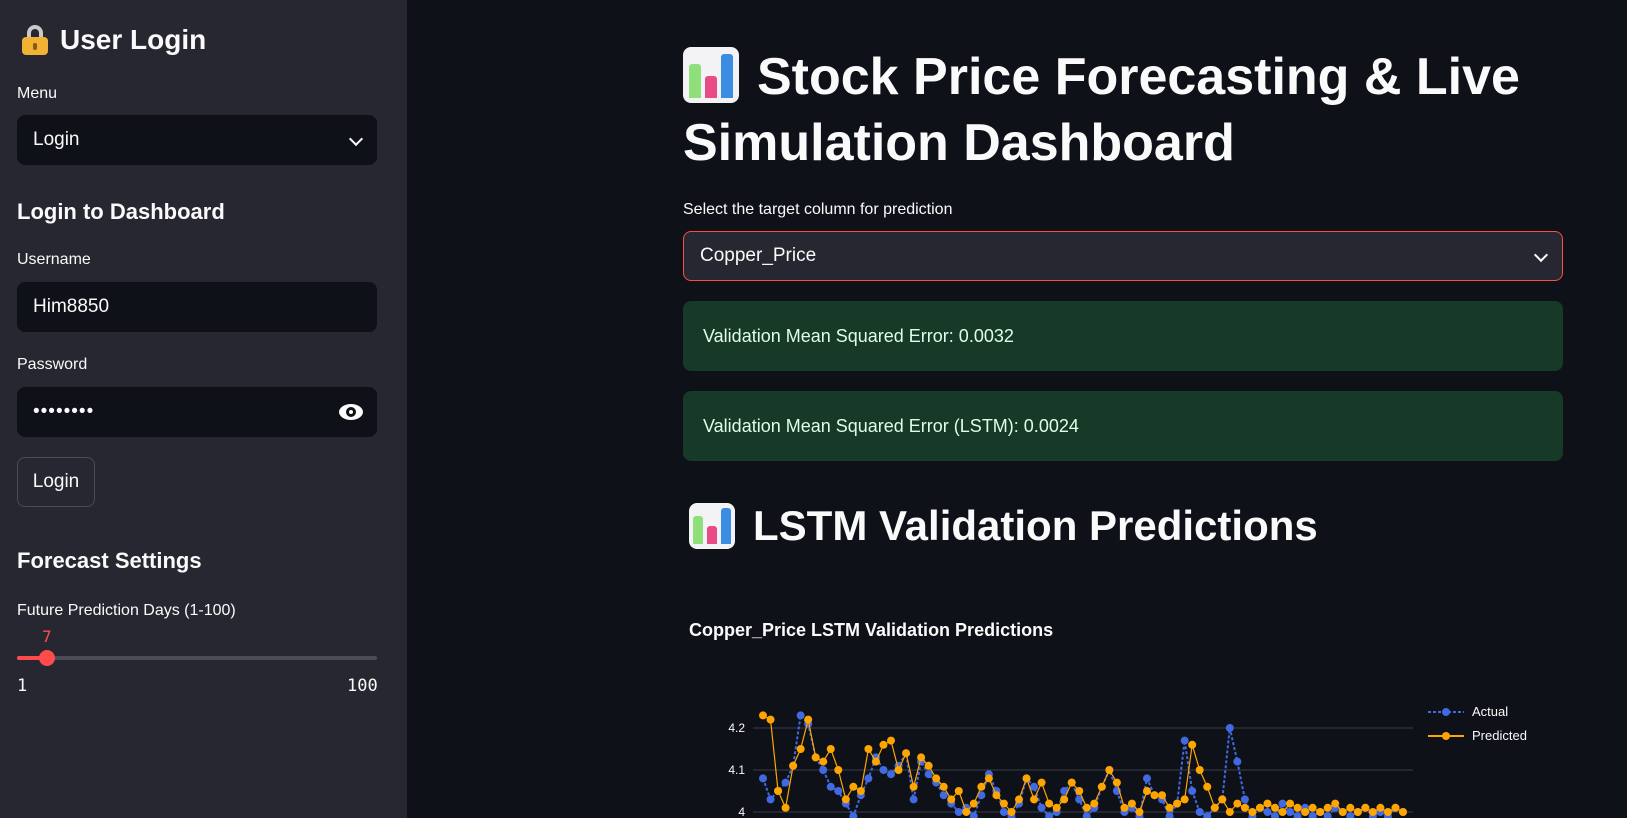 The width and height of the screenshot is (1627, 818). Describe the element at coordinates (56, 482) in the screenshot. I see `login-button: Login` at that location.